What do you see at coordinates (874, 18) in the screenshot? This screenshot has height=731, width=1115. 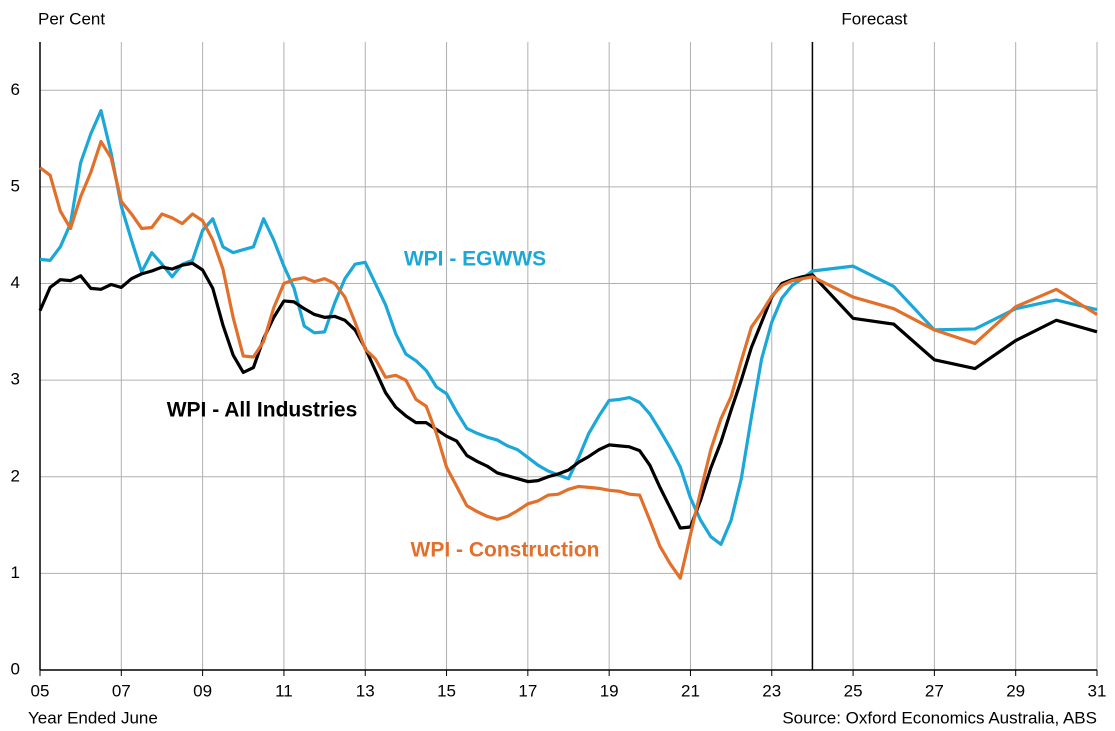 I see `forecast-label: Forecast` at bounding box center [874, 18].